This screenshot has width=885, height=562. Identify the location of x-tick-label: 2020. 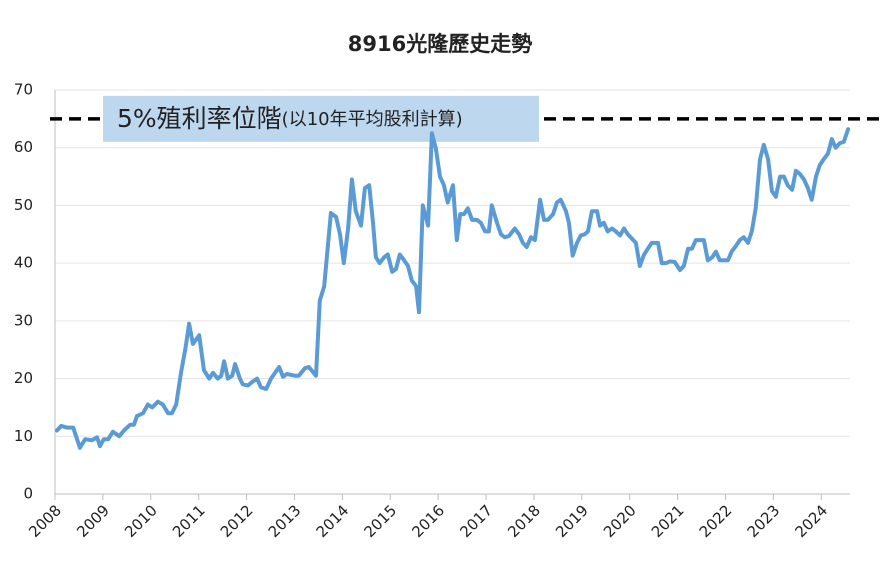
(620, 521).